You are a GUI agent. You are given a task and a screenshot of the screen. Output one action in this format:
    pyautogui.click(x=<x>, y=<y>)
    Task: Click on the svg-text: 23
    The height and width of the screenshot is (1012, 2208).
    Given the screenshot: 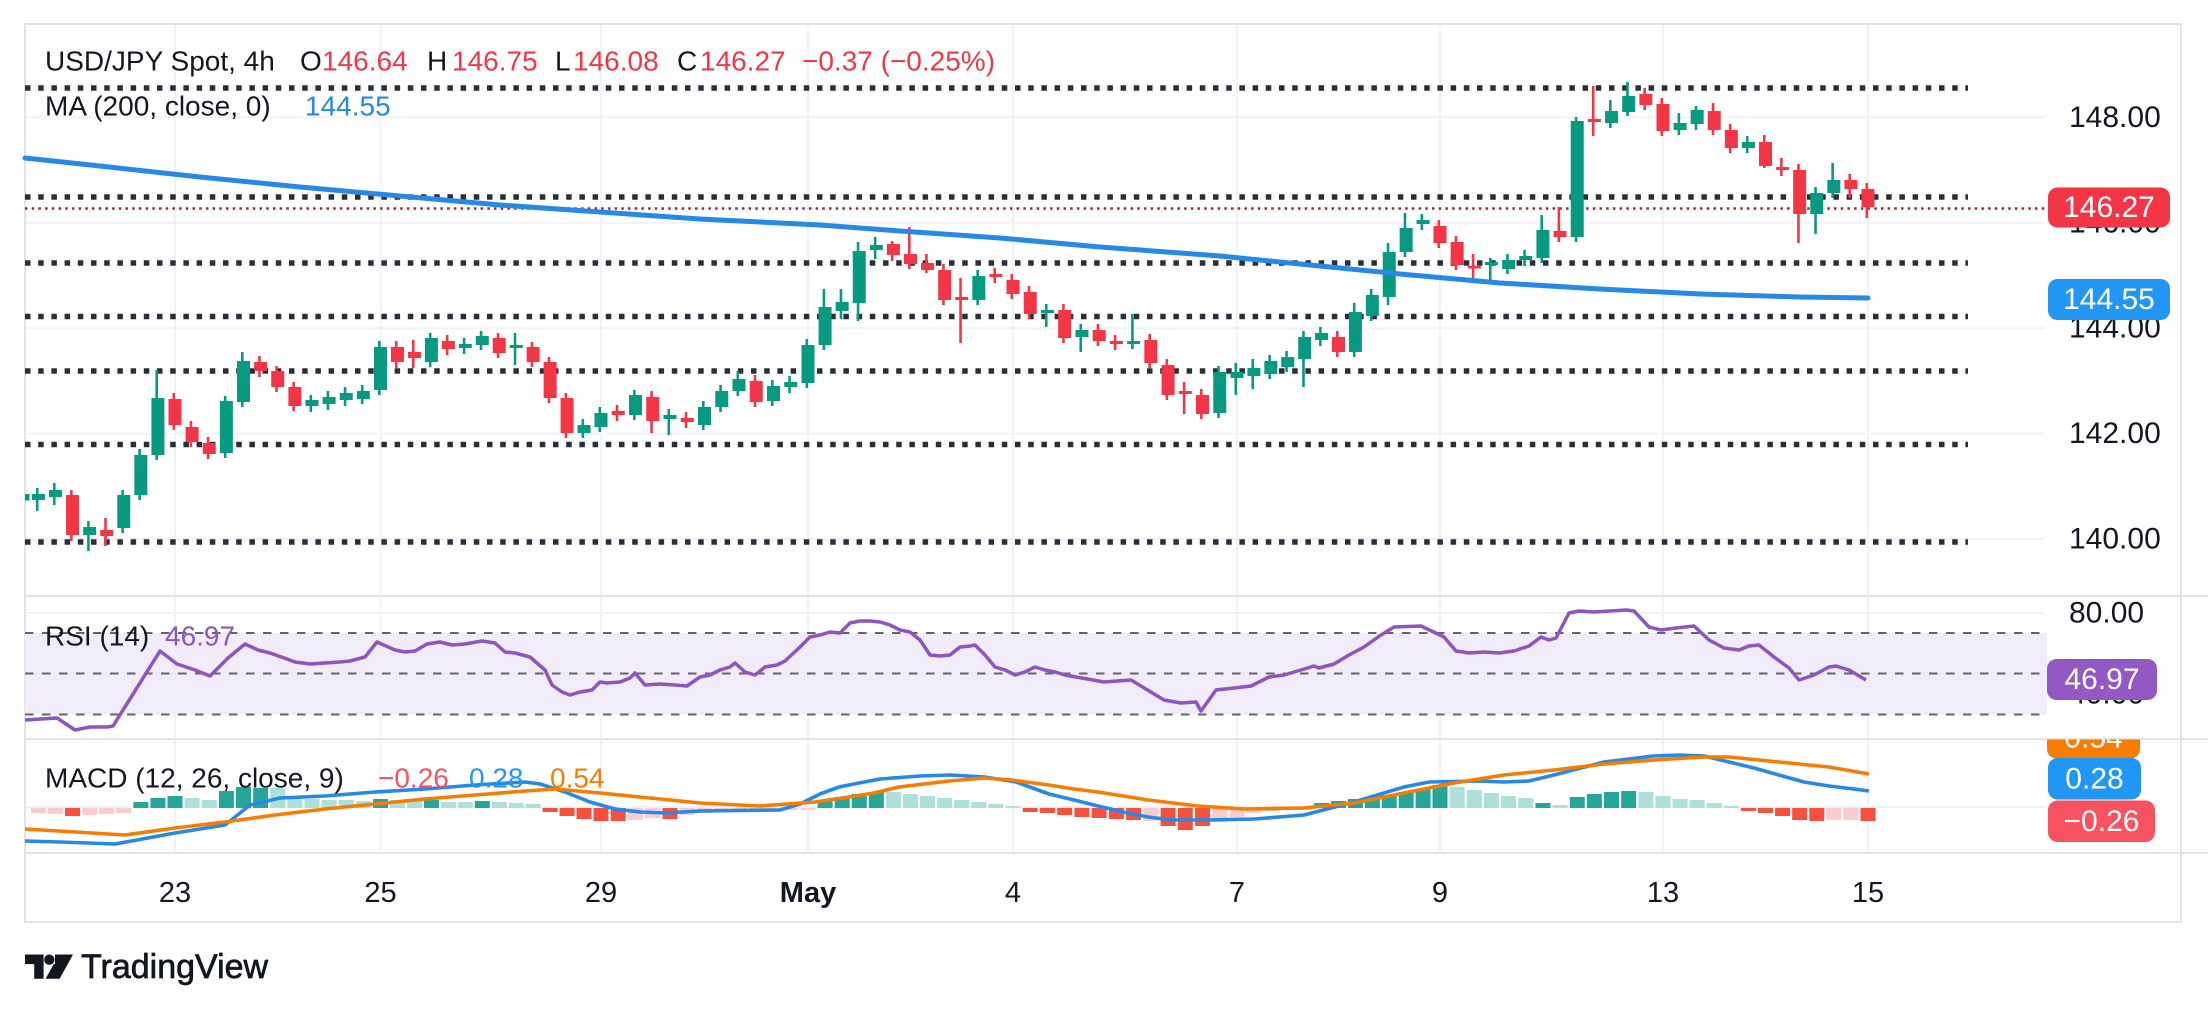 What is the action you would take?
    pyautogui.click(x=175, y=893)
    